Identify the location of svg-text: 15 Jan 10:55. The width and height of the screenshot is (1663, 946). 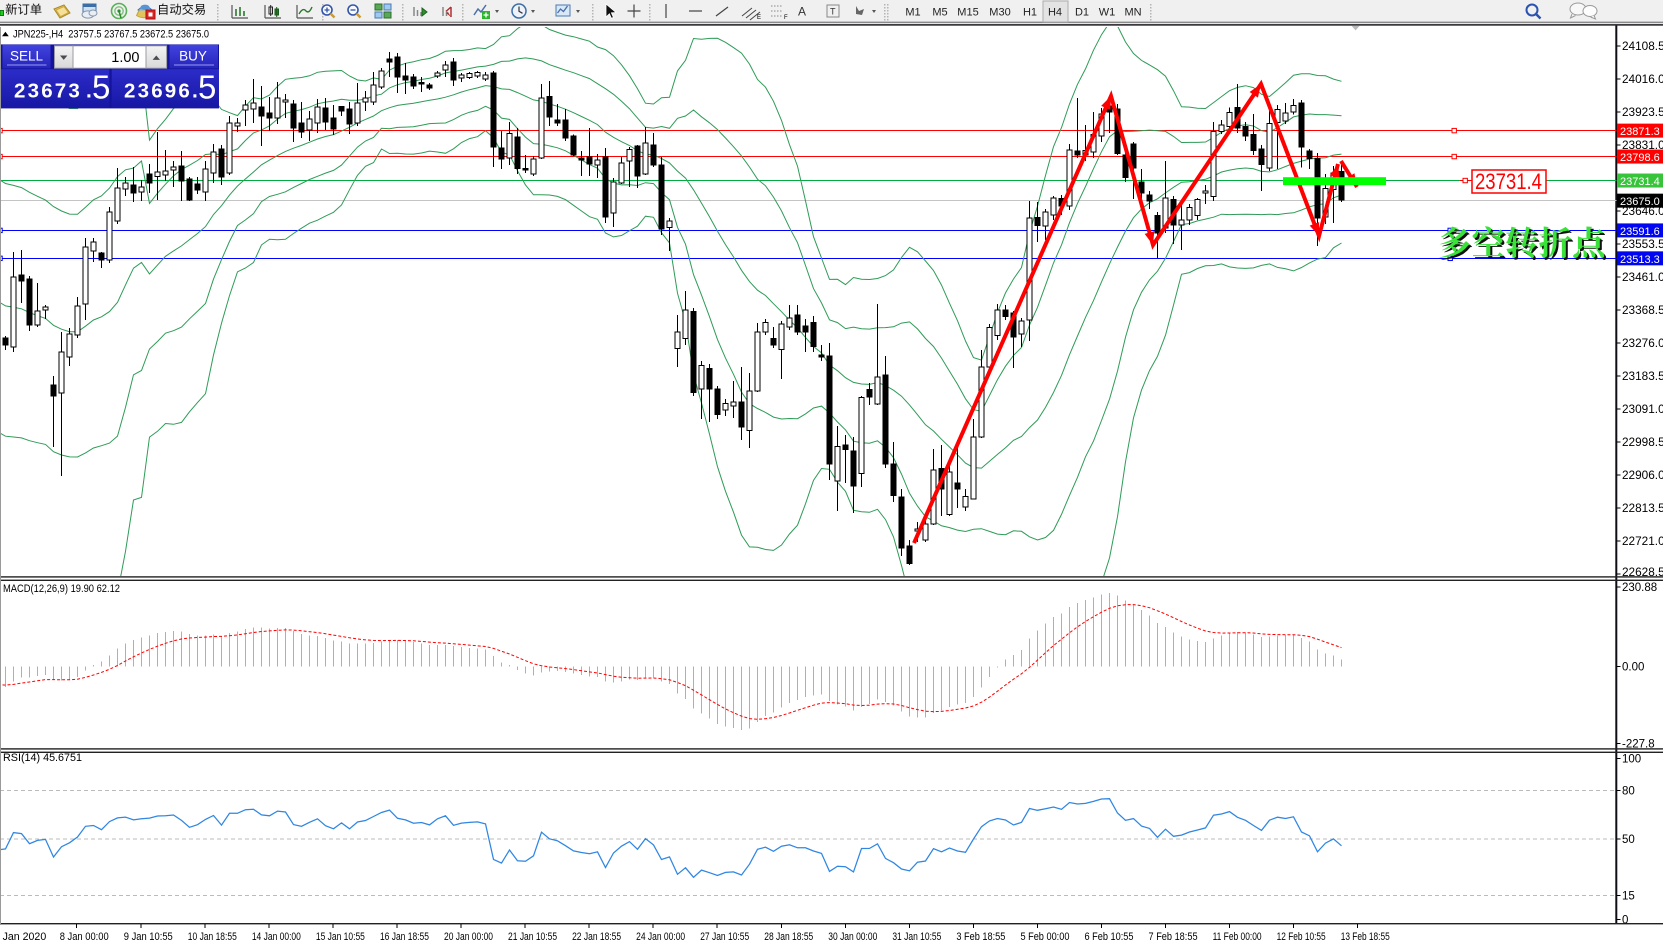
(340, 937).